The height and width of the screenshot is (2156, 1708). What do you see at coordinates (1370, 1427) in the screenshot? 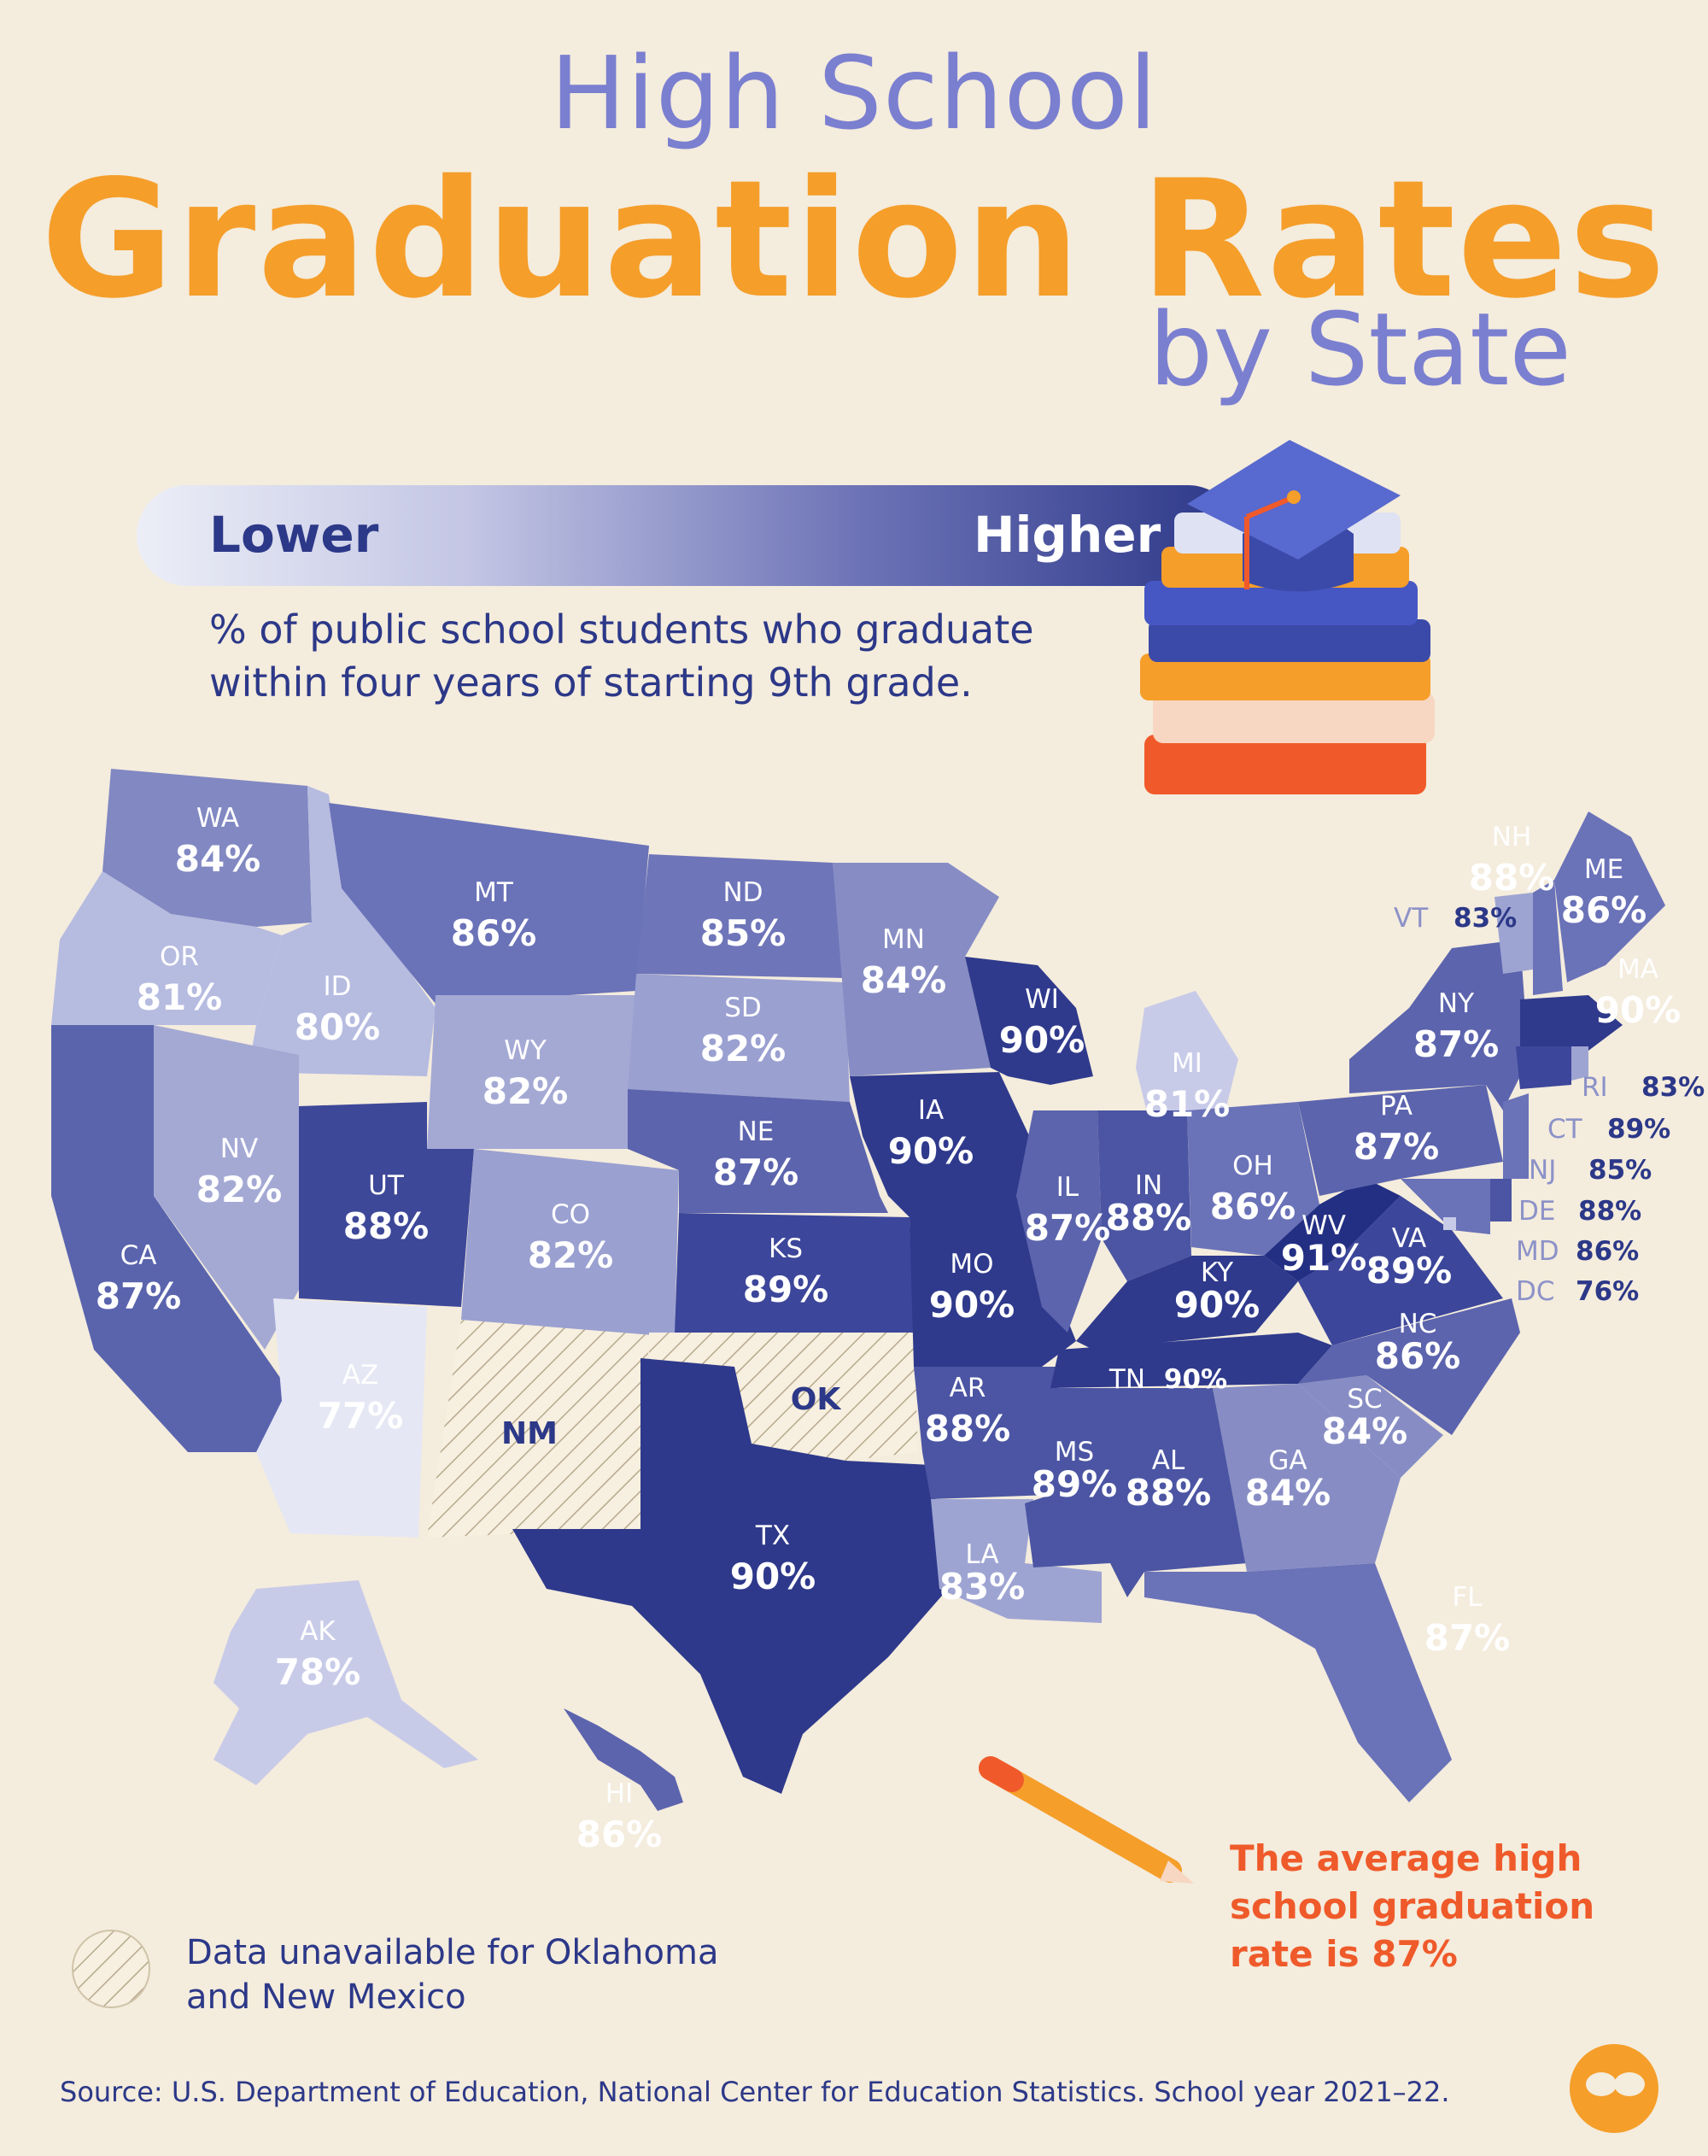
I see `state-shape-sc` at bounding box center [1370, 1427].